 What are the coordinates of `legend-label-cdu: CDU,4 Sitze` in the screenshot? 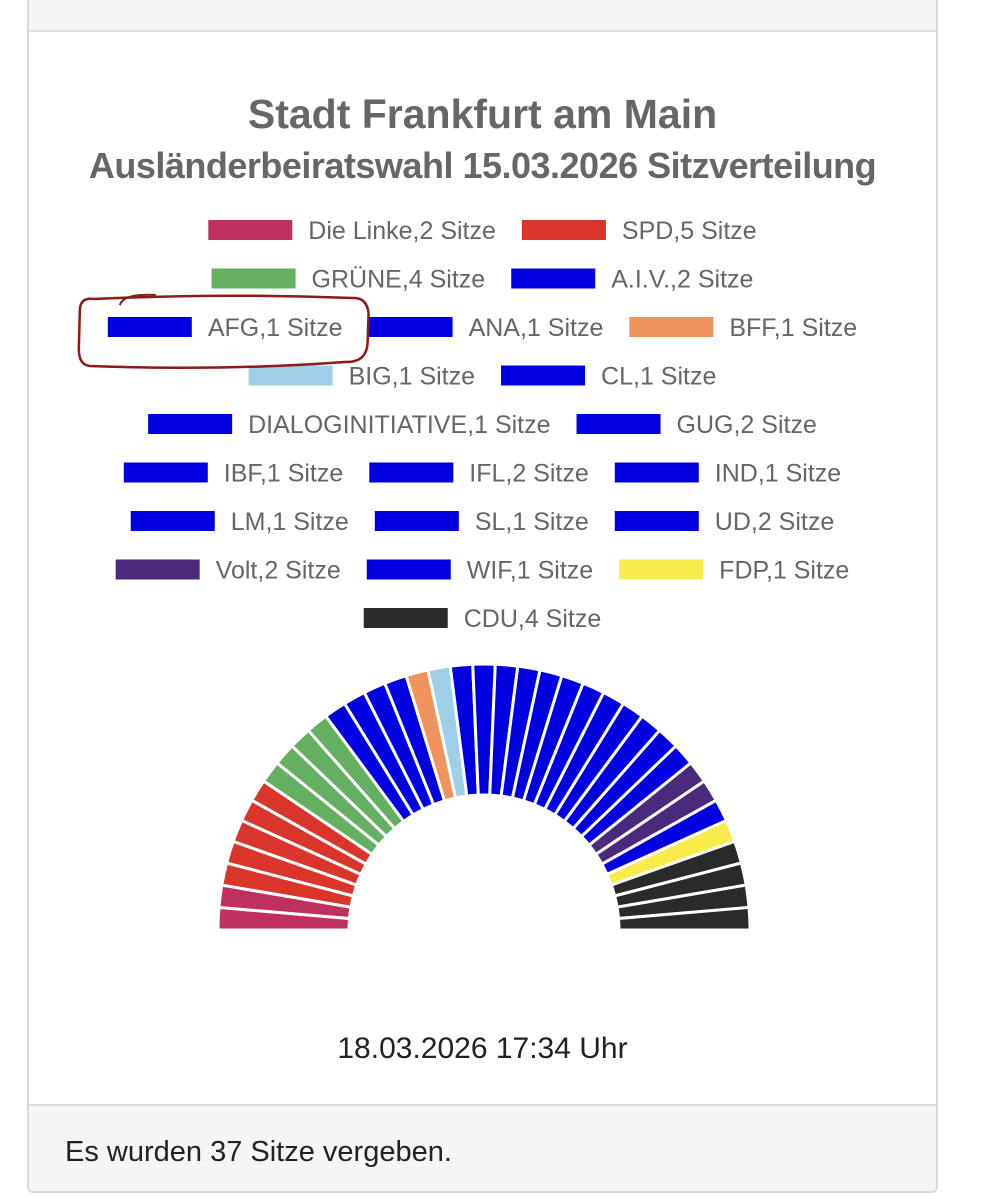 It's located at (533, 619).